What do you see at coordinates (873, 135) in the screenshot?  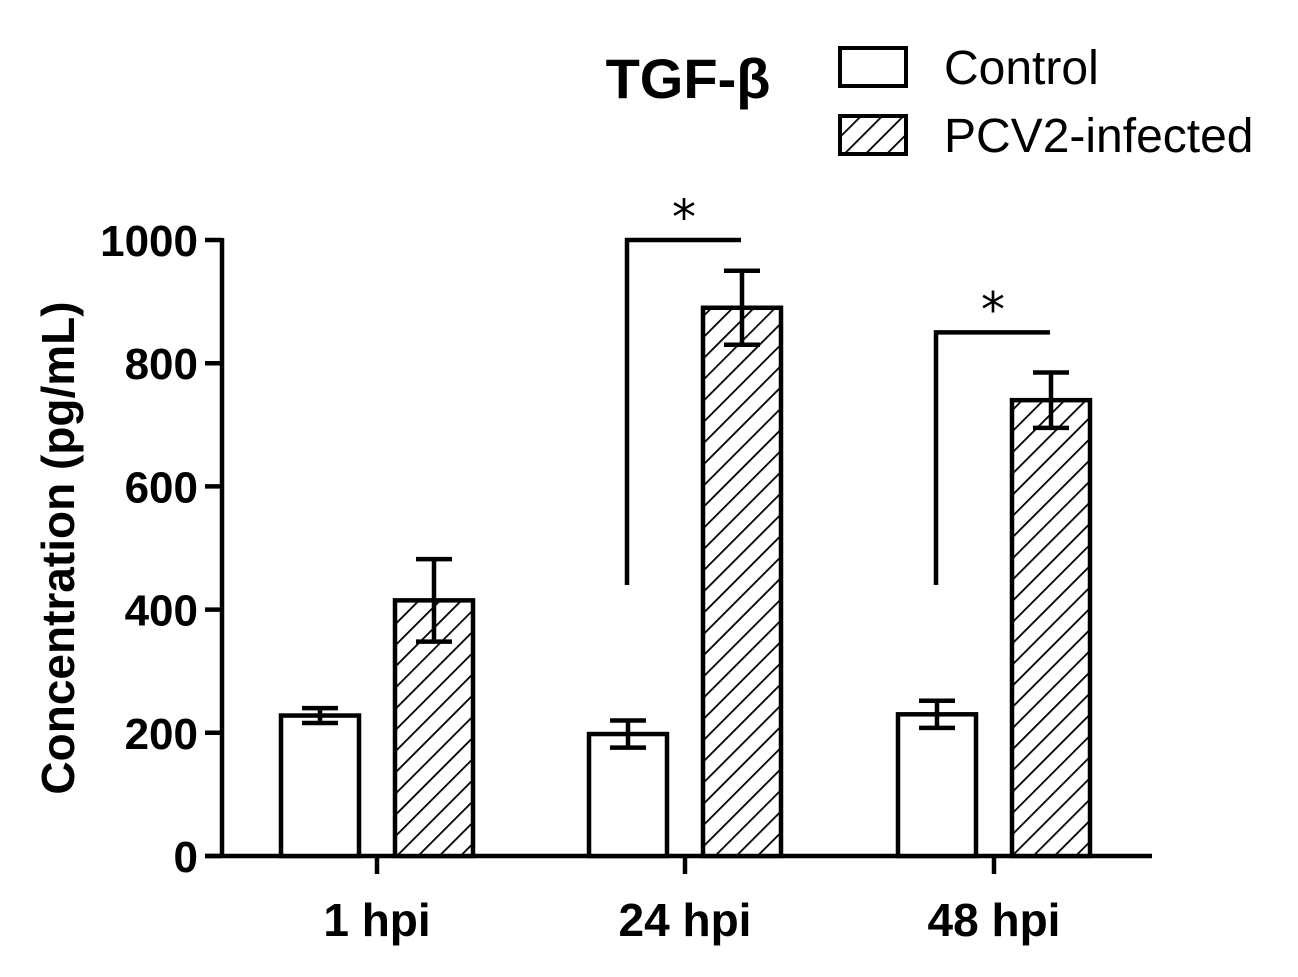 I see `legend-swatch-pcv2` at bounding box center [873, 135].